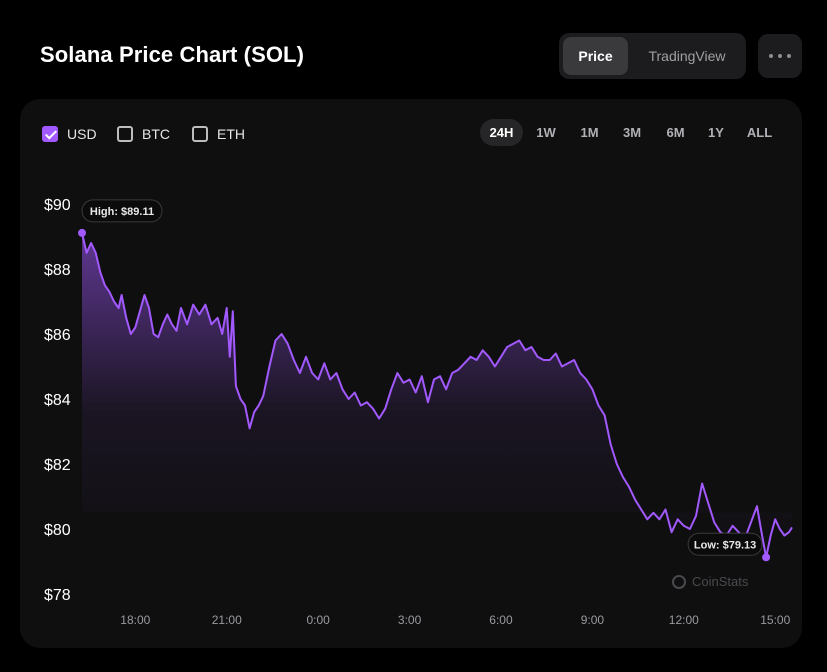  Describe the element at coordinates (135, 620) in the screenshot. I see `x-tick-label: 18:00` at that location.